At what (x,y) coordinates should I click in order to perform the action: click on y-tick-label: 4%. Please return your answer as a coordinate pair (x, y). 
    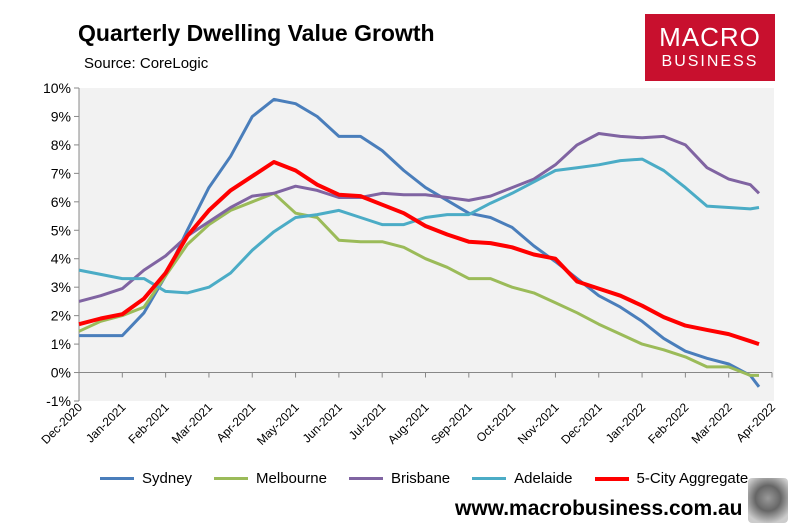
    Looking at the image, I should click on (61, 259).